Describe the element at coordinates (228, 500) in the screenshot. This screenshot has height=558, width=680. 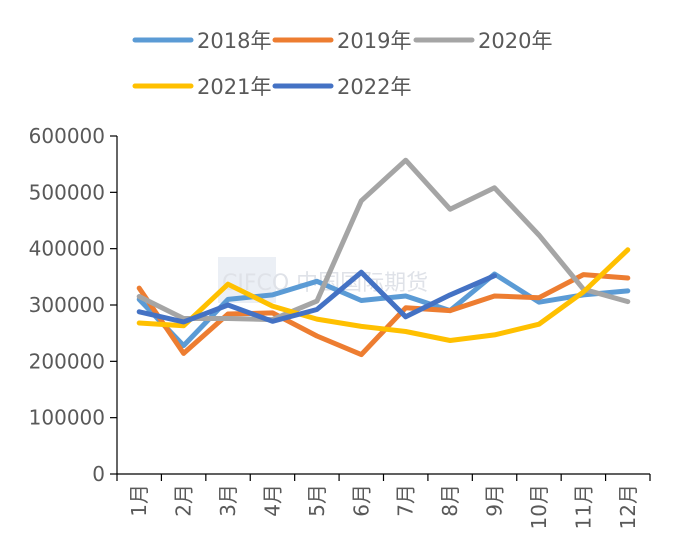
I see `x-tick-label: 3月` at that location.